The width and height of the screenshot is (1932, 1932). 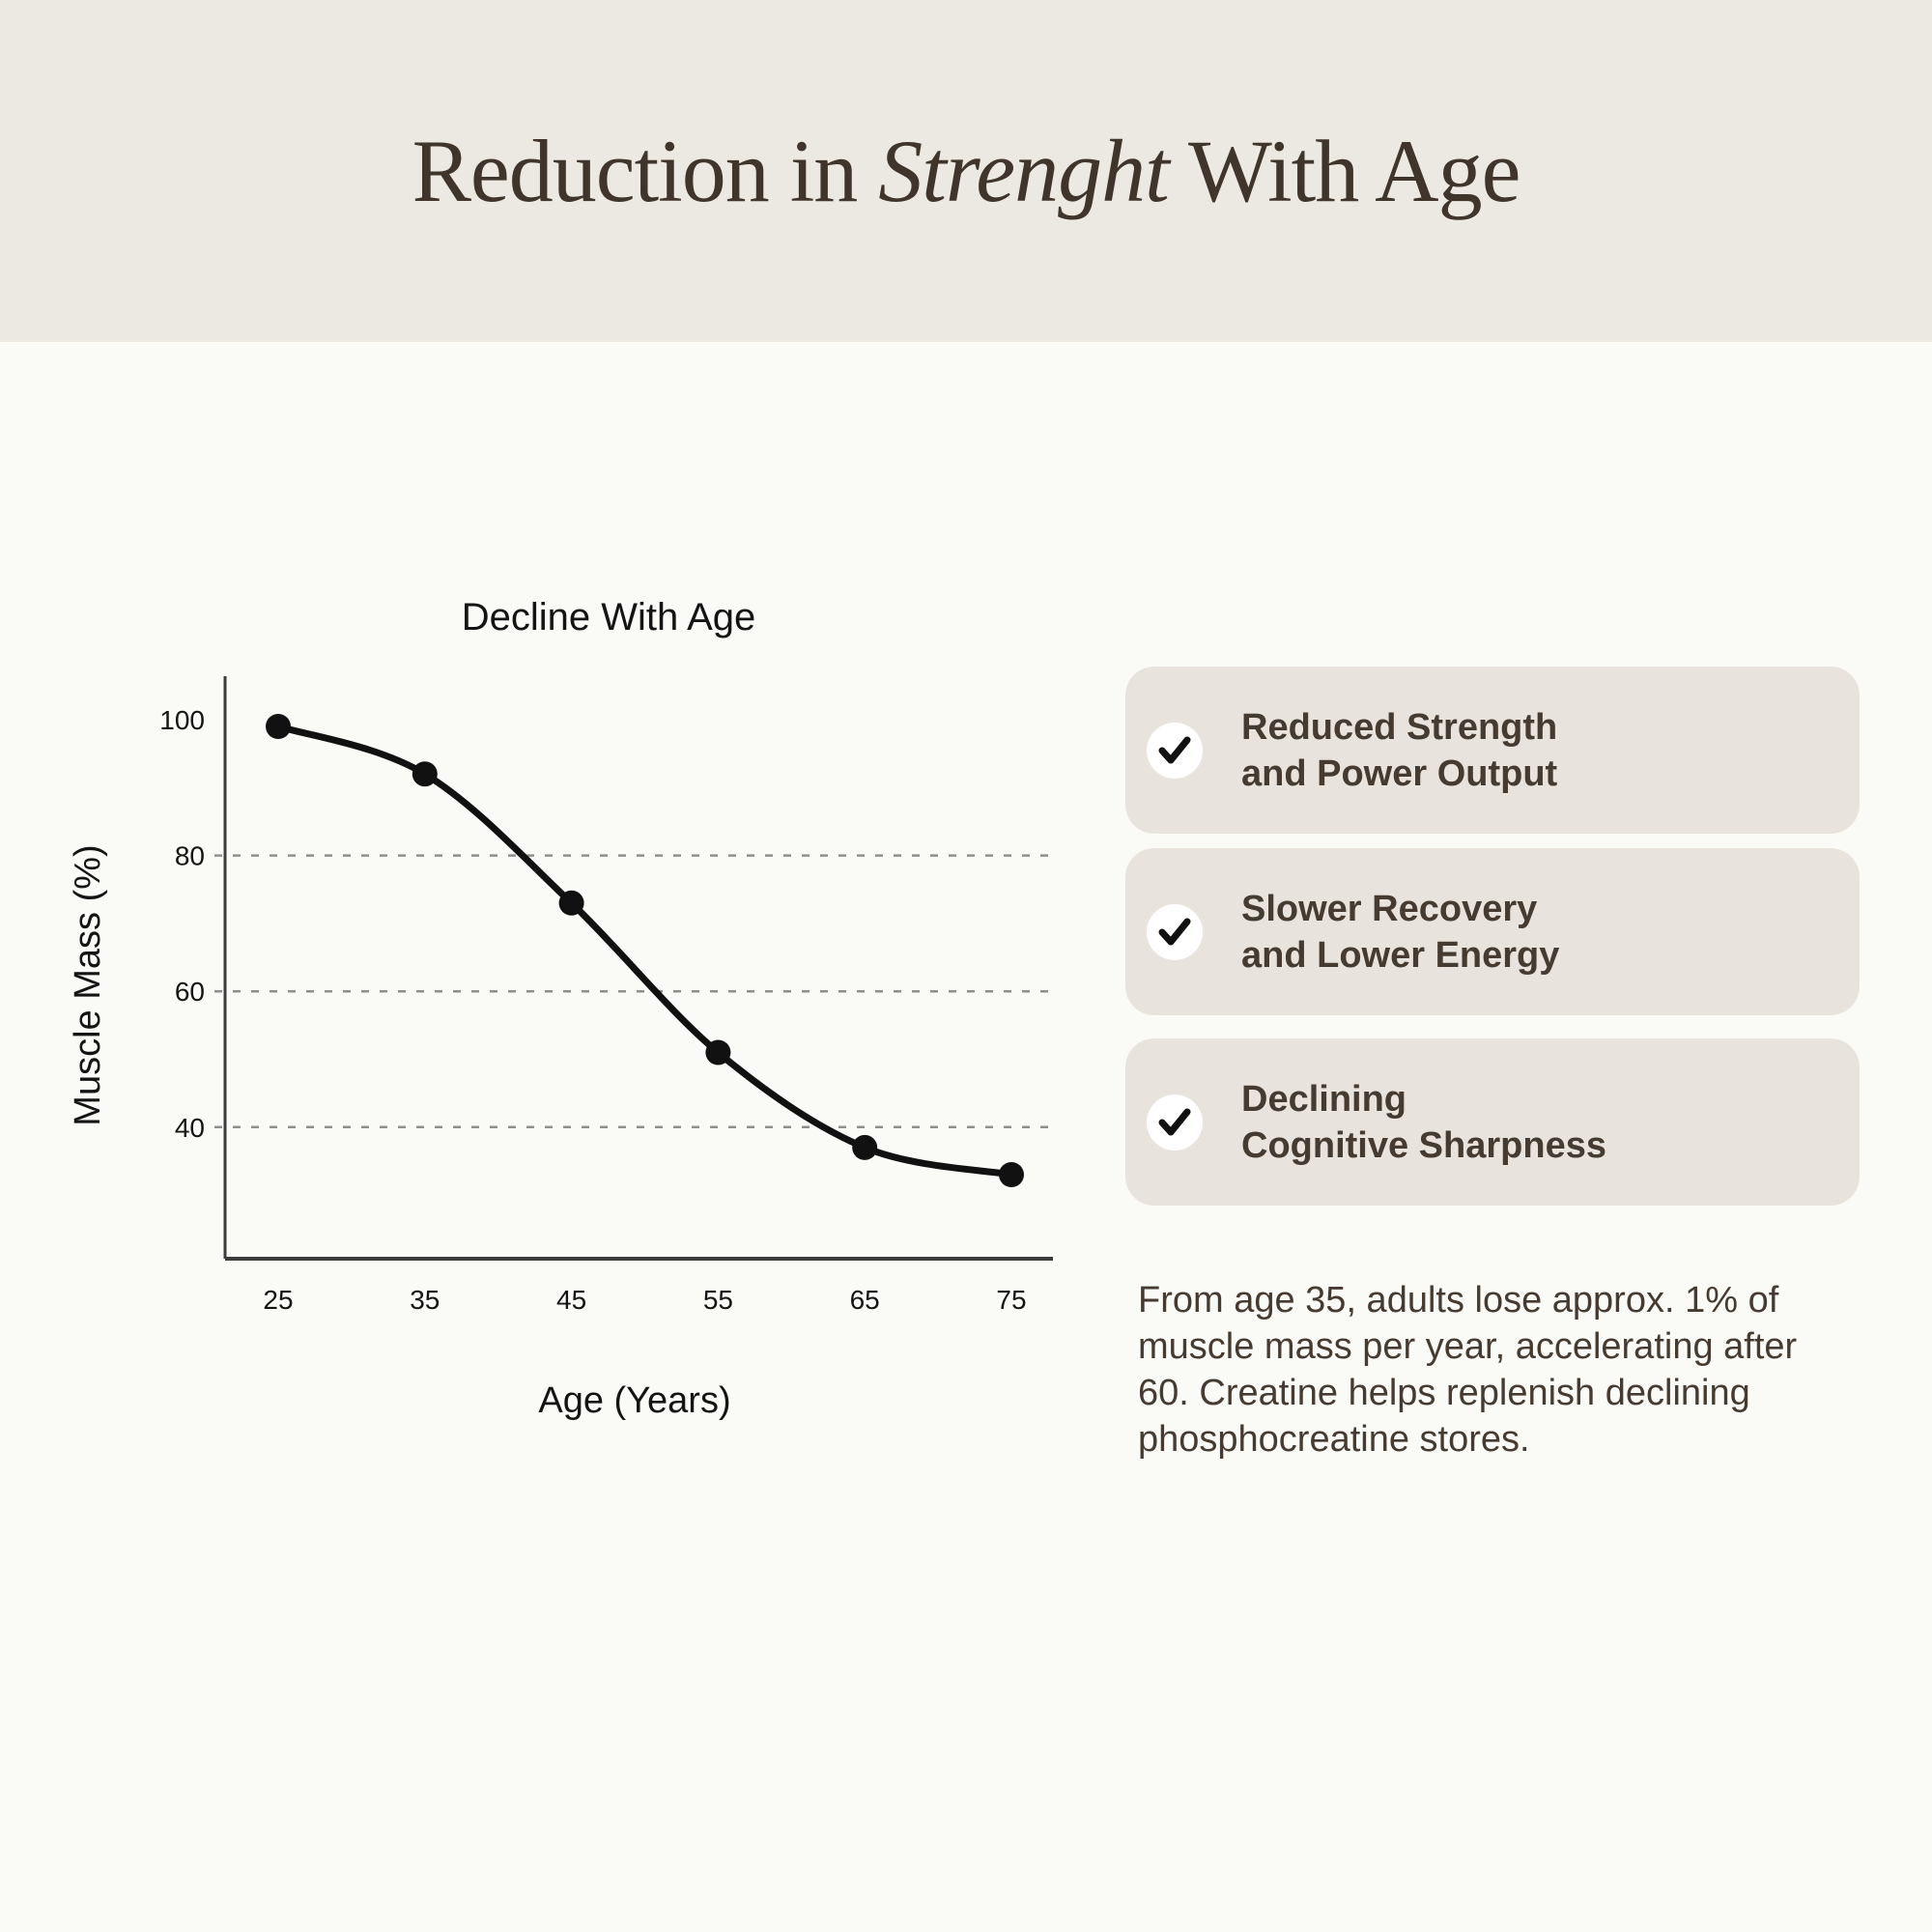 I want to click on x-tick-label-65: 65, so click(x=865, y=1300).